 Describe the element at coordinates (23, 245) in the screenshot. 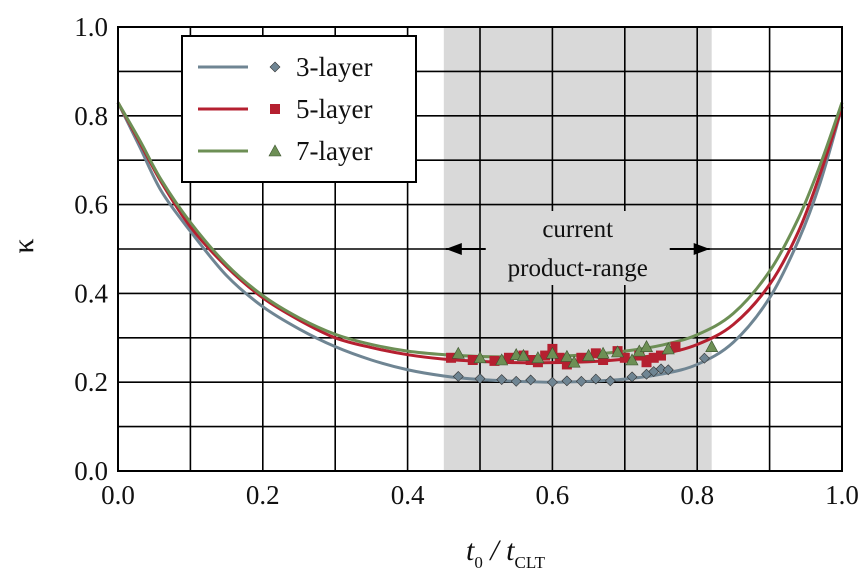

I see `y-axis-label: κ` at that location.